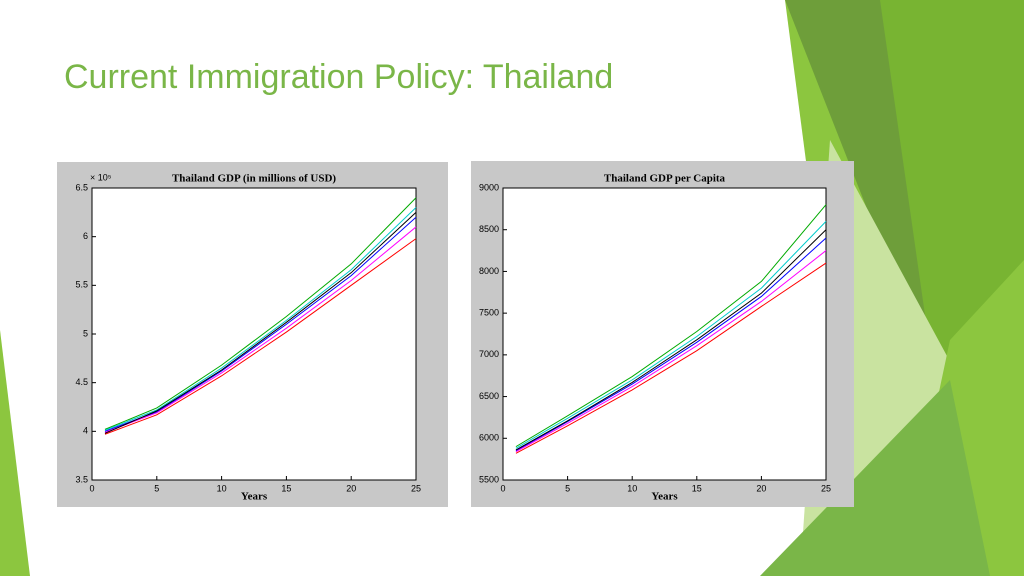 This screenshot has width=1024, height=581. What do you see at coordinates (489, 271) in the screenshot?
I see `y-tick-label: 8000` at bounding box center [489, 271].